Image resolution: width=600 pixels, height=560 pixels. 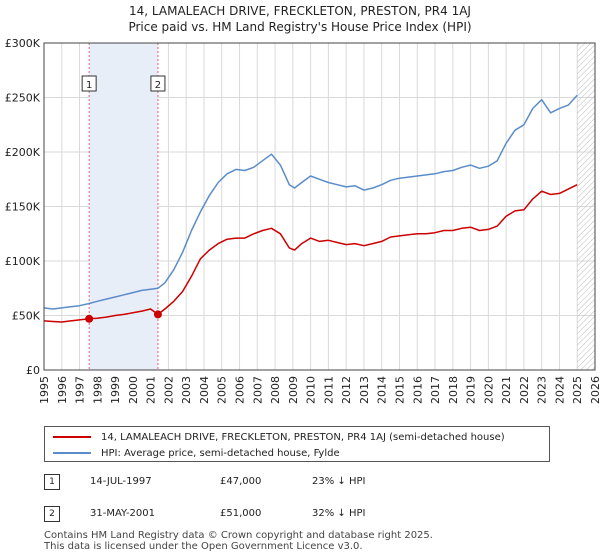 I want to click on sale-label: 2, so click(x=158, y=85).